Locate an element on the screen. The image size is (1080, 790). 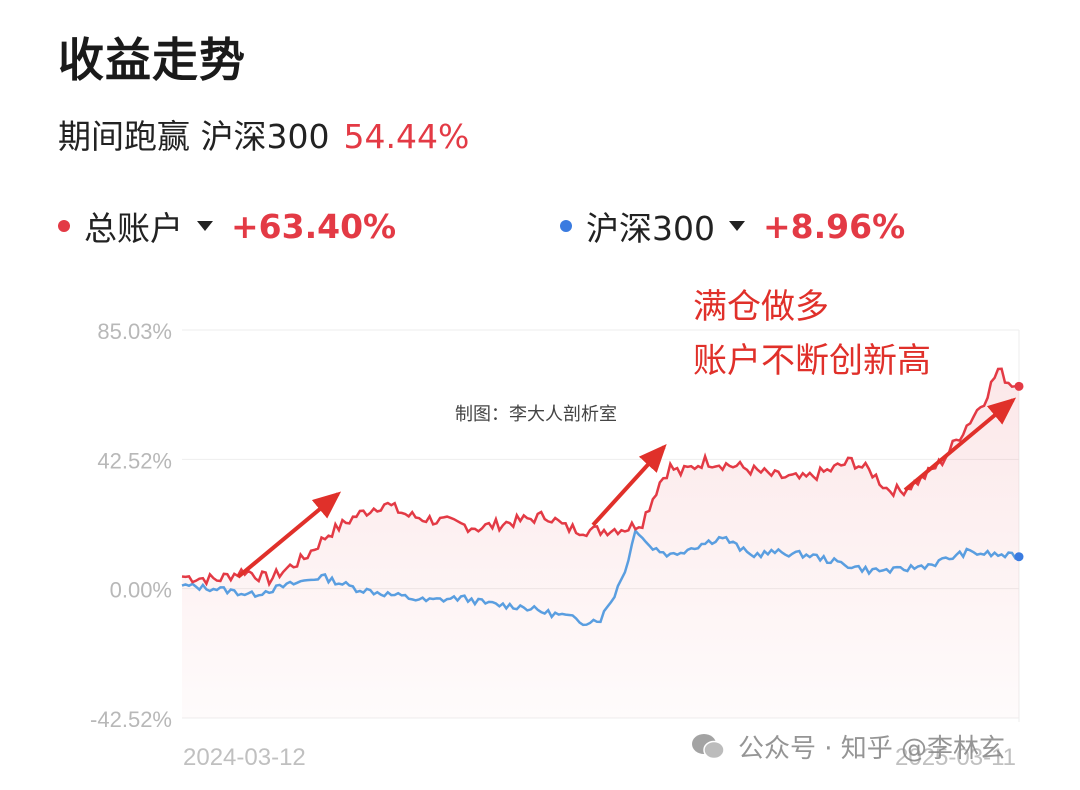
legend-index-name: 沪深300 is located at coordinates (650, 228).